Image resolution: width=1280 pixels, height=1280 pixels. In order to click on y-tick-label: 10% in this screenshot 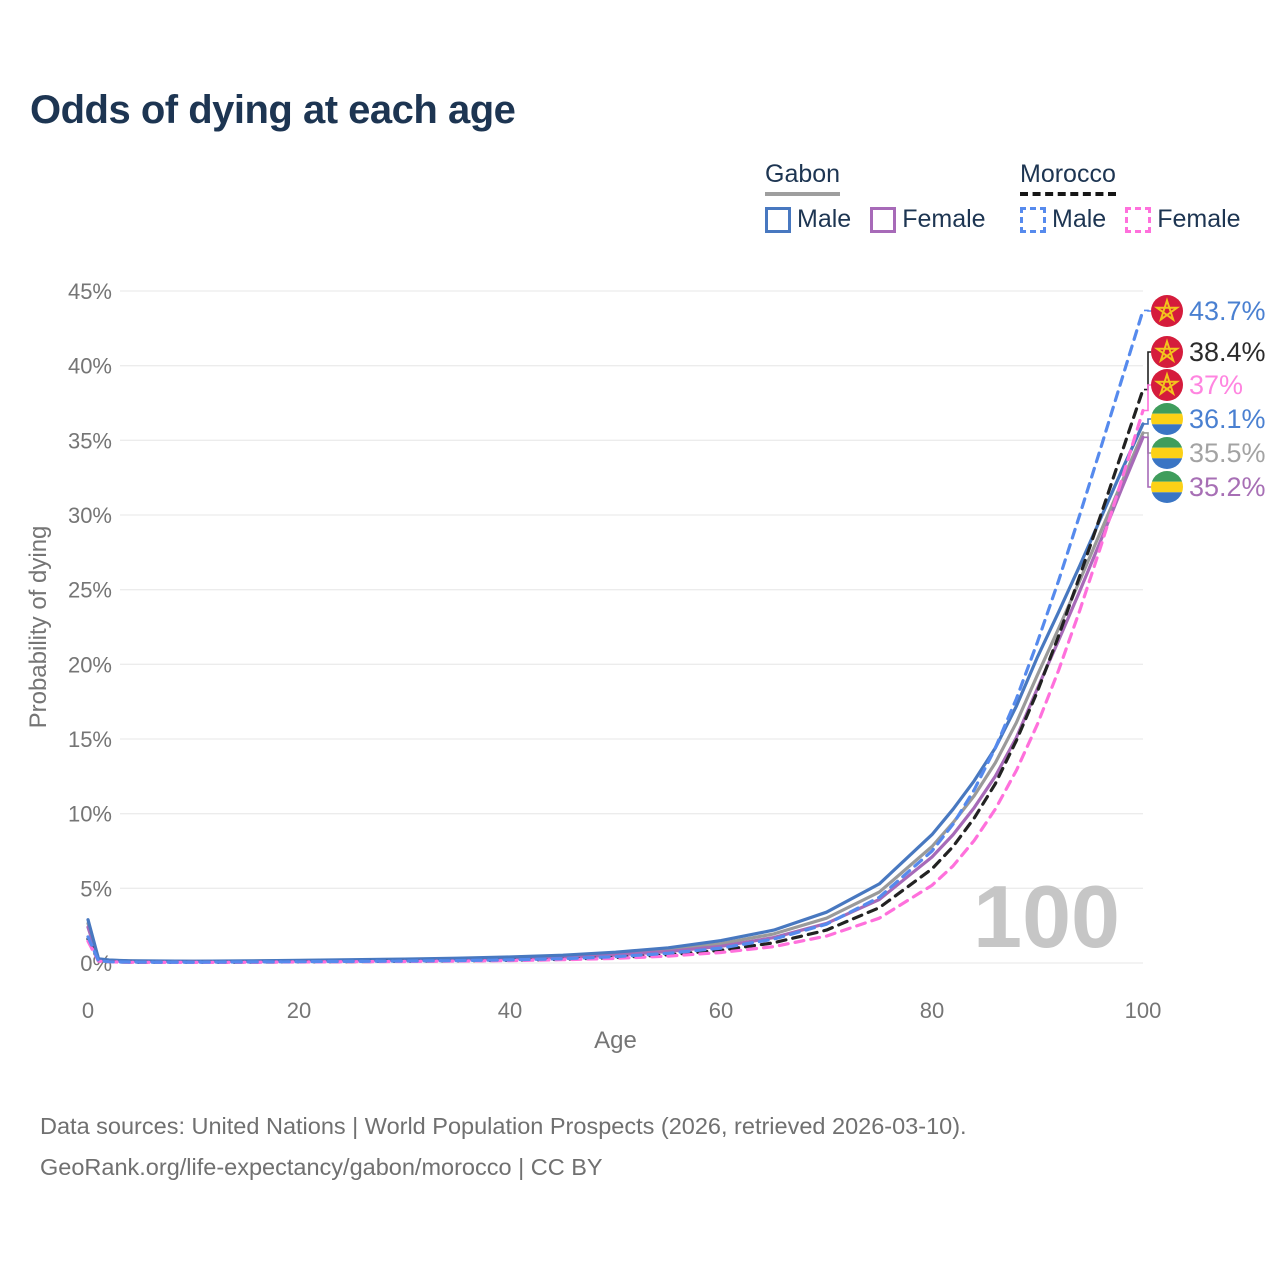, I will do `click(90, 814)`.